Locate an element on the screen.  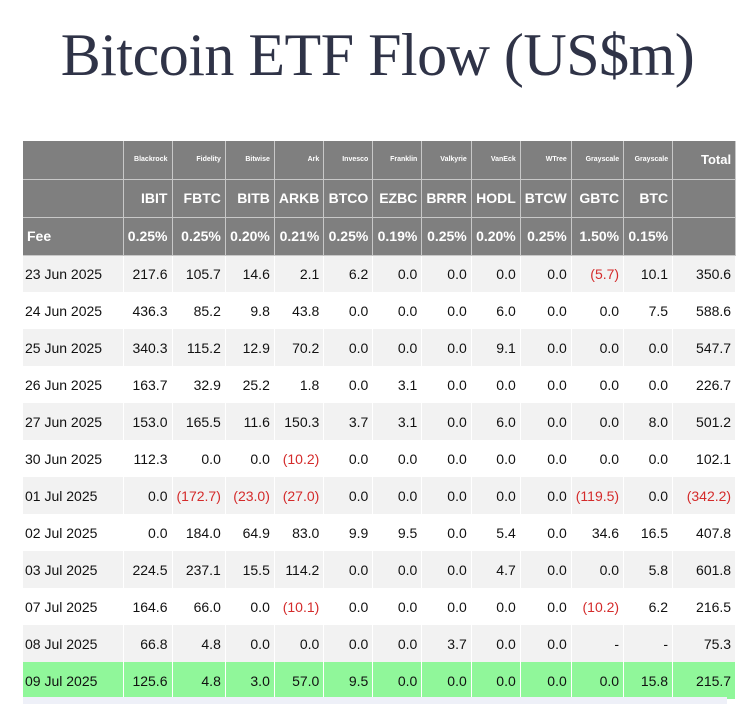
issuer-header: WTree is located at coordinates (546, 160).